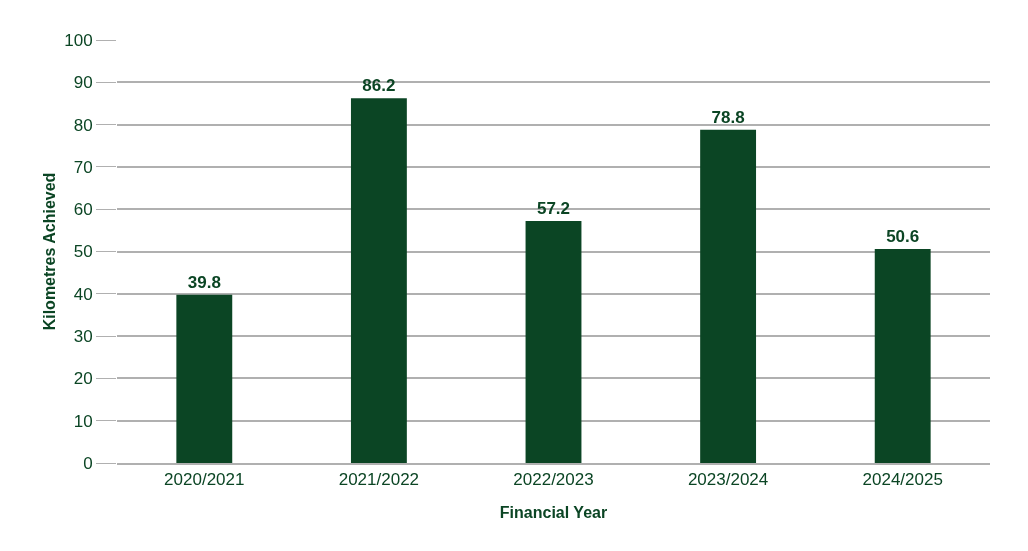  Describe the element at coordinates (204, 282) in the screenshot. I see `data-label: 39.8` at that location.